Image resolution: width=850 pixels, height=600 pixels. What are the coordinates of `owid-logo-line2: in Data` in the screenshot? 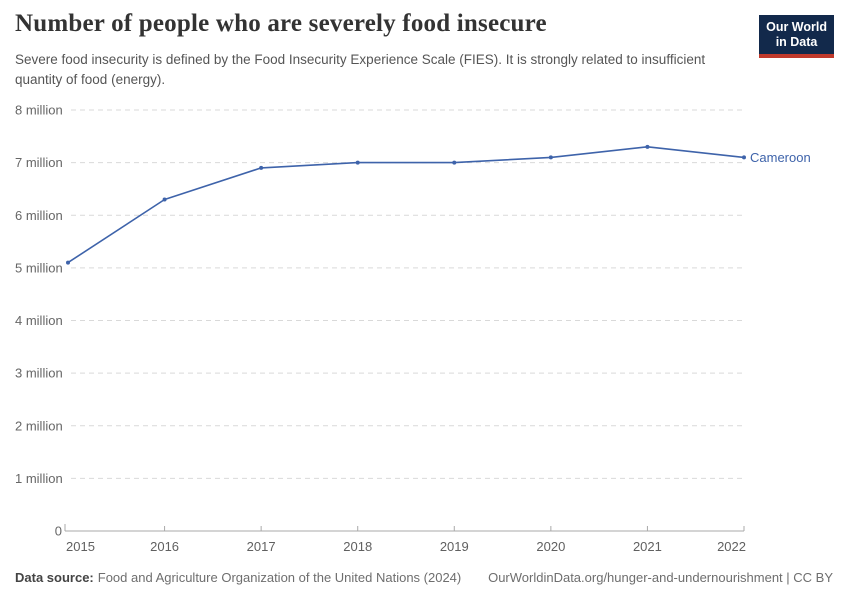 It's located at (796, 41).